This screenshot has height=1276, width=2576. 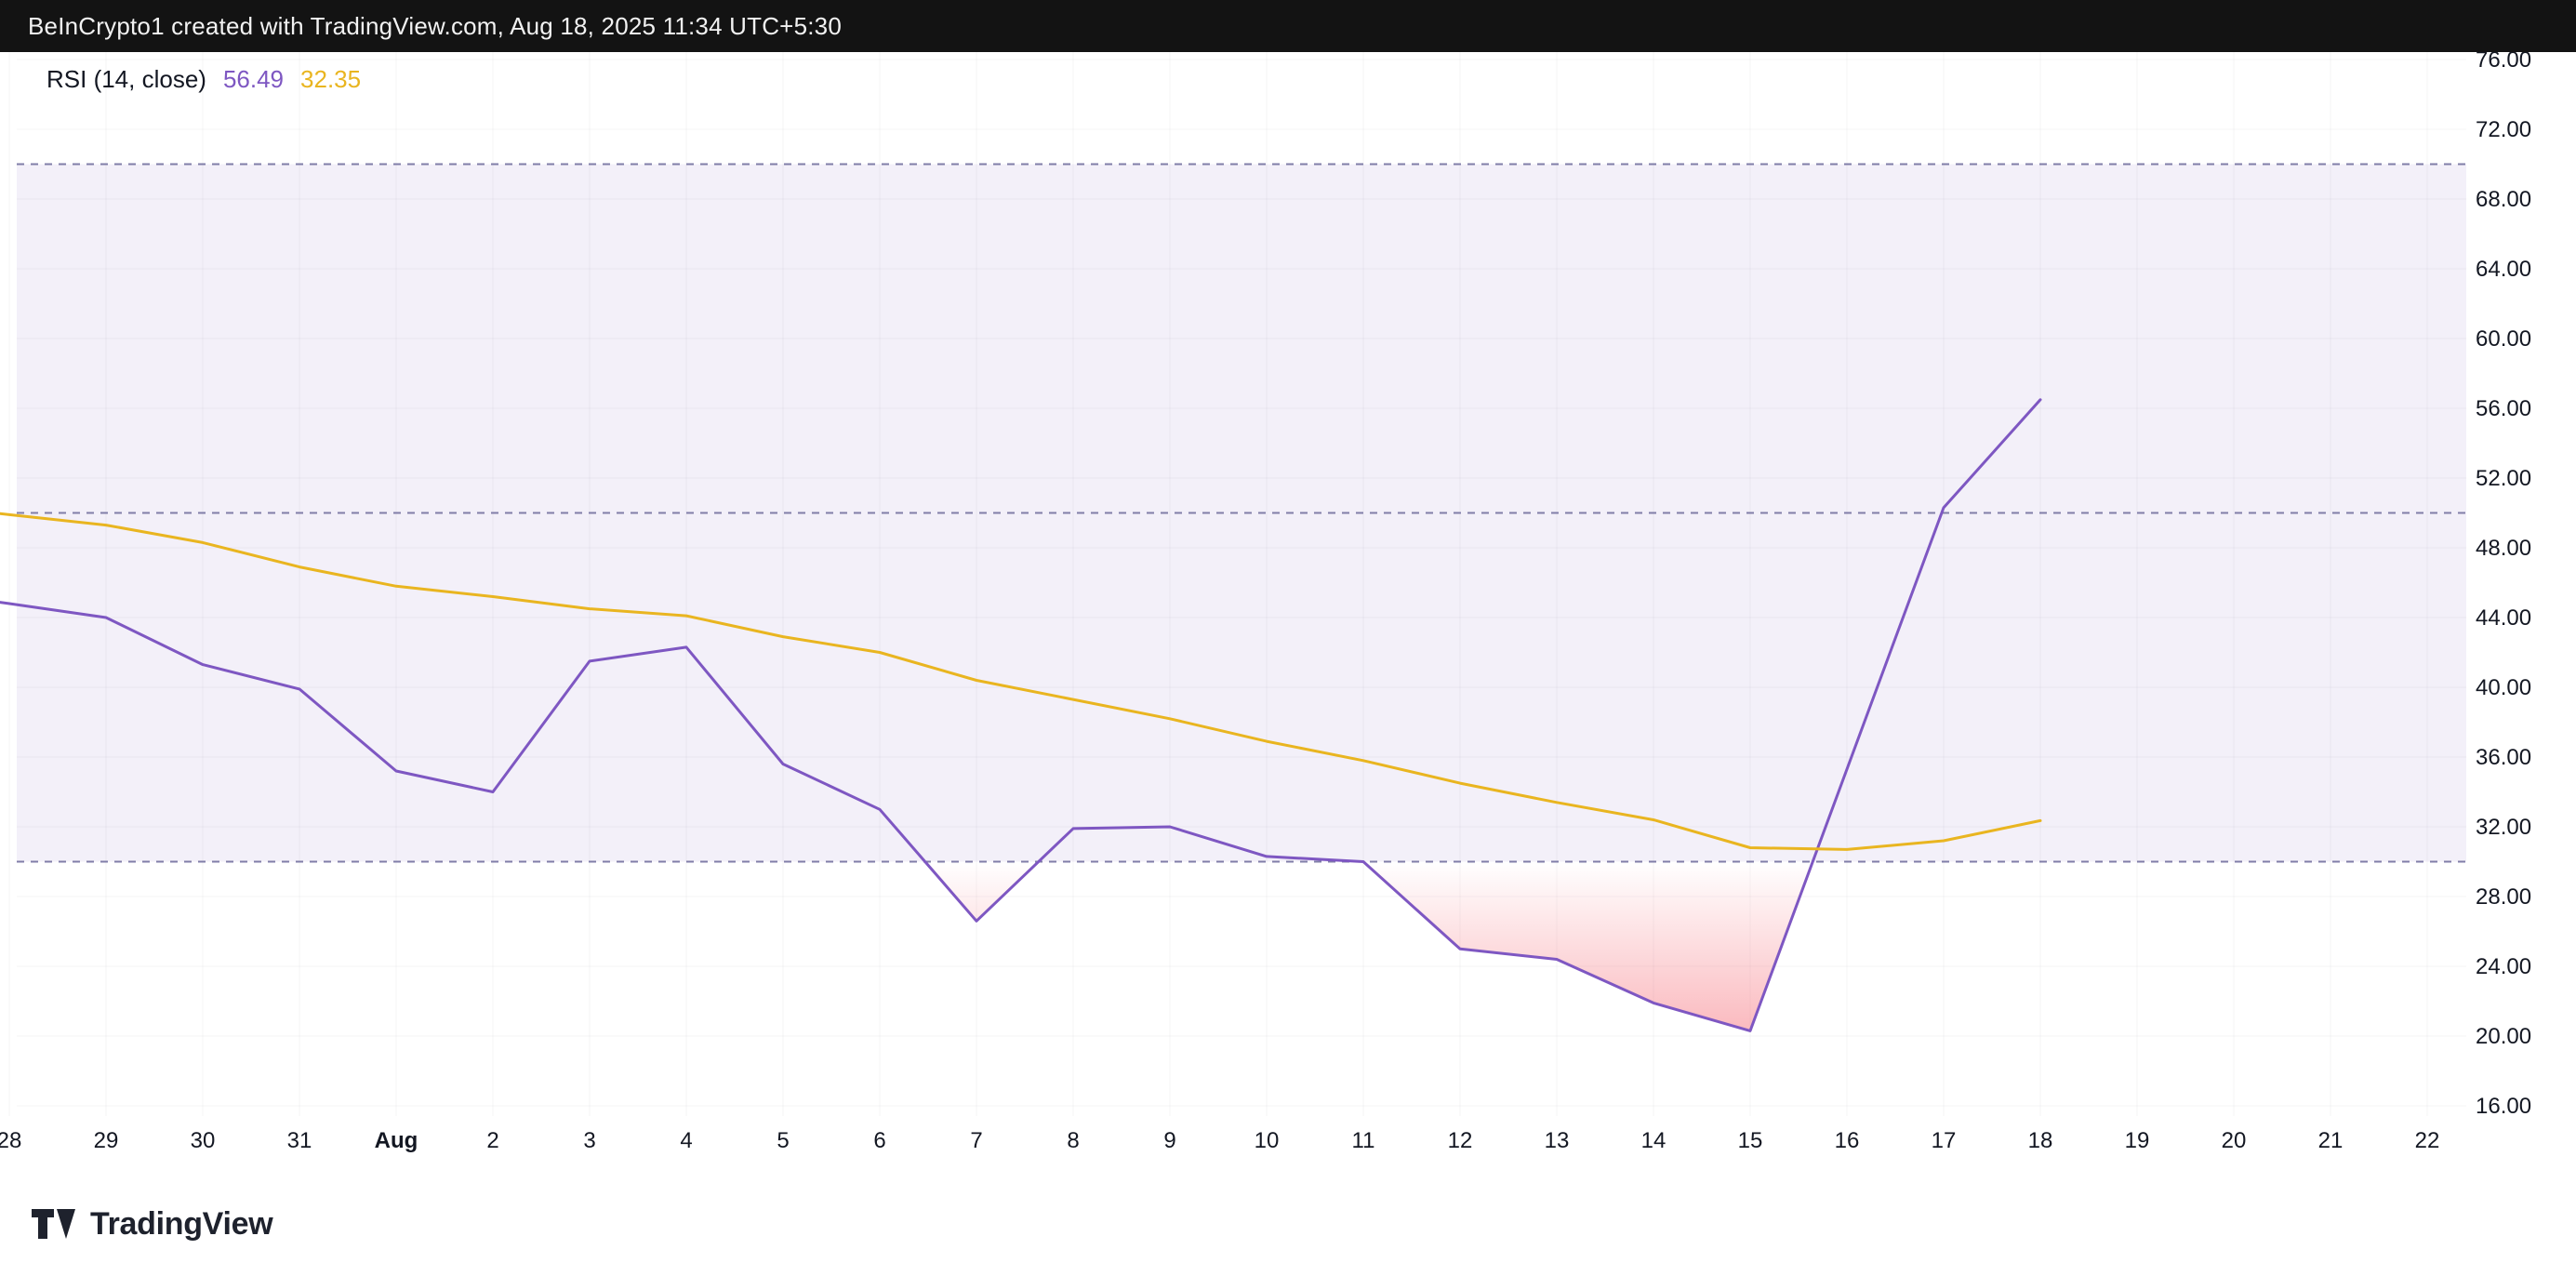 What do you see at coordinates (2503, 827) in the screenshot?
I see `y-axis-label: 32.00` at bounding box center [2503, 827].